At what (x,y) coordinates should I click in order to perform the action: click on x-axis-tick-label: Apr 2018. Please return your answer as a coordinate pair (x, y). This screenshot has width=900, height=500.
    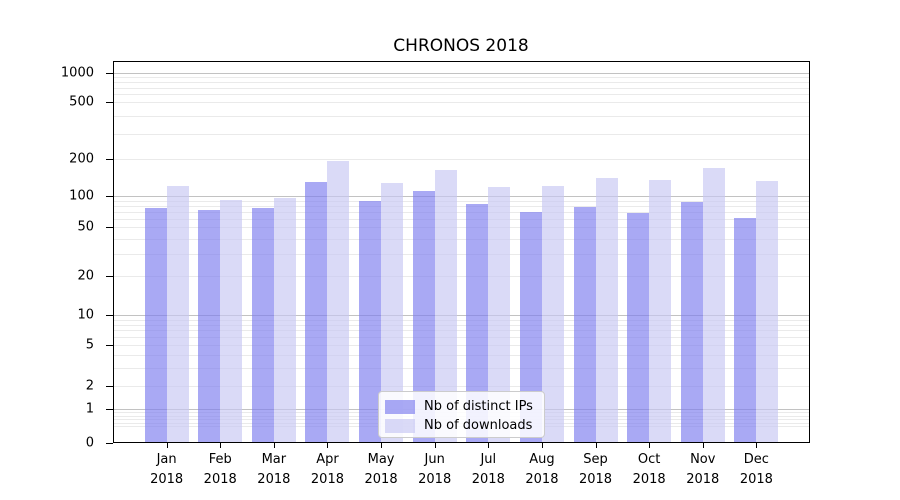
    Looking at the image, I should click on (327, 469).